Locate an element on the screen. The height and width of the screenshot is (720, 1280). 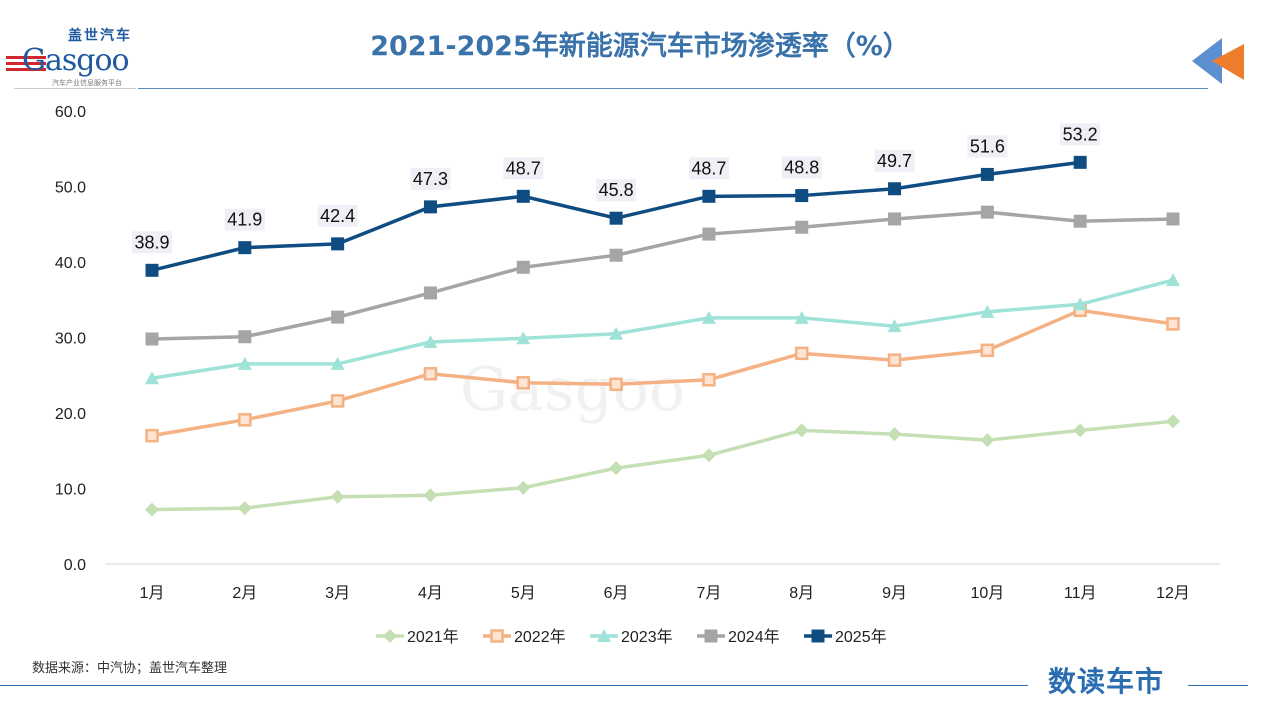
divider is located at coordinates (75, 88).